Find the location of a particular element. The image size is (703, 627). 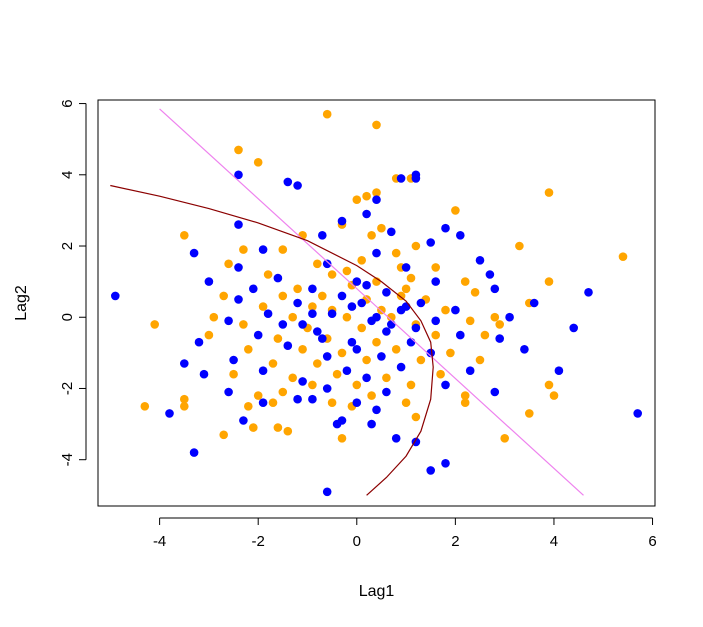

y-tick-label: 4 is located at coordinates (67, 175).